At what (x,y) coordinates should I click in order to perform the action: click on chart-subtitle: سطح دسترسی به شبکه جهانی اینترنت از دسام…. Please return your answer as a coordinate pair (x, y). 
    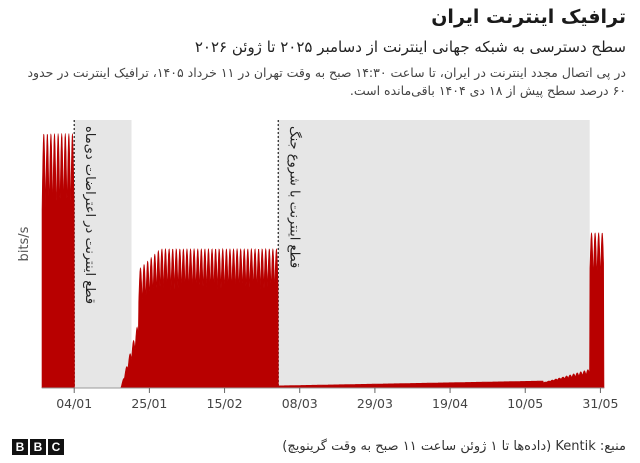
    Looking at the image, I should click on (410, 47).